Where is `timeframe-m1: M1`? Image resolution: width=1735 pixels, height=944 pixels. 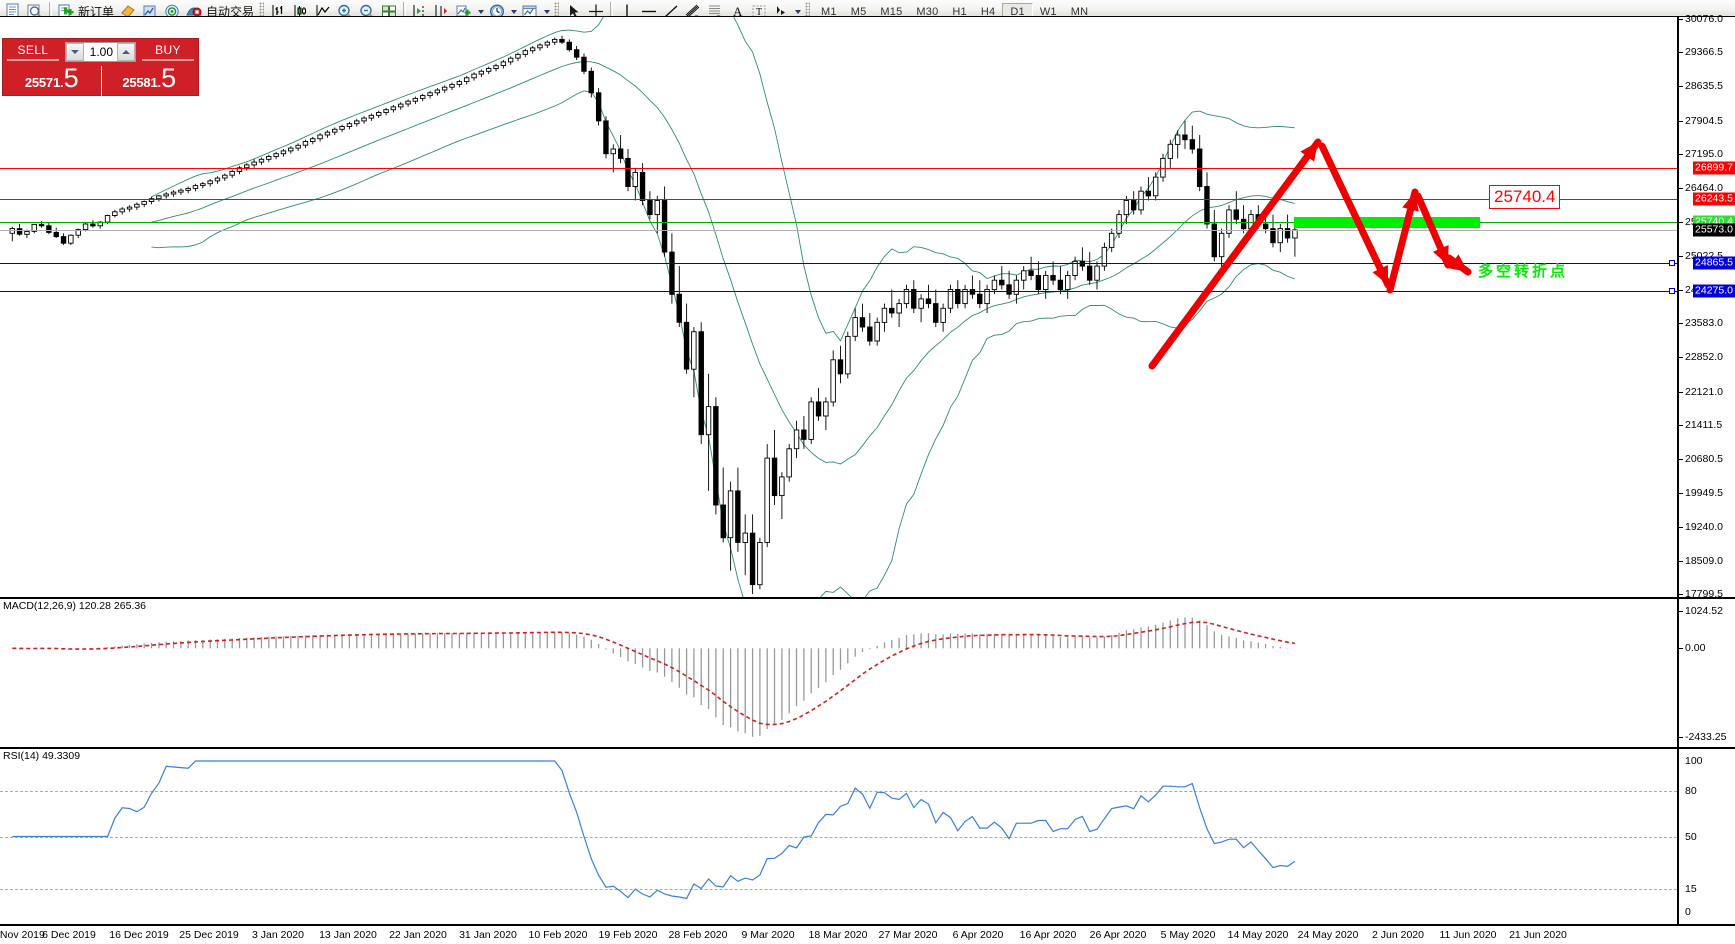
timeframe-m1: M1 is located at coordinates (829, 11).